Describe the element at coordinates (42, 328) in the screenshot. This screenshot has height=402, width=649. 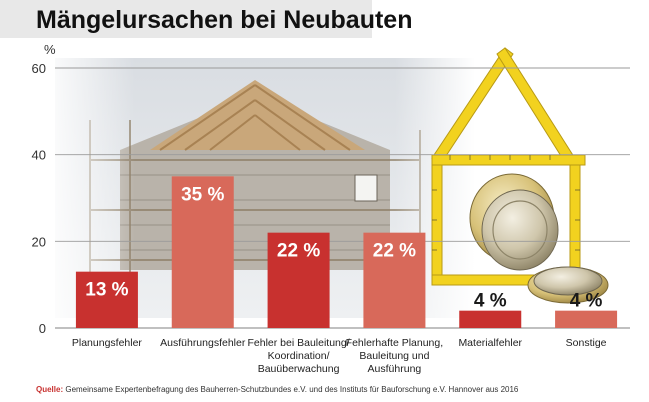
I see `y-tick-label: 0` at that location.